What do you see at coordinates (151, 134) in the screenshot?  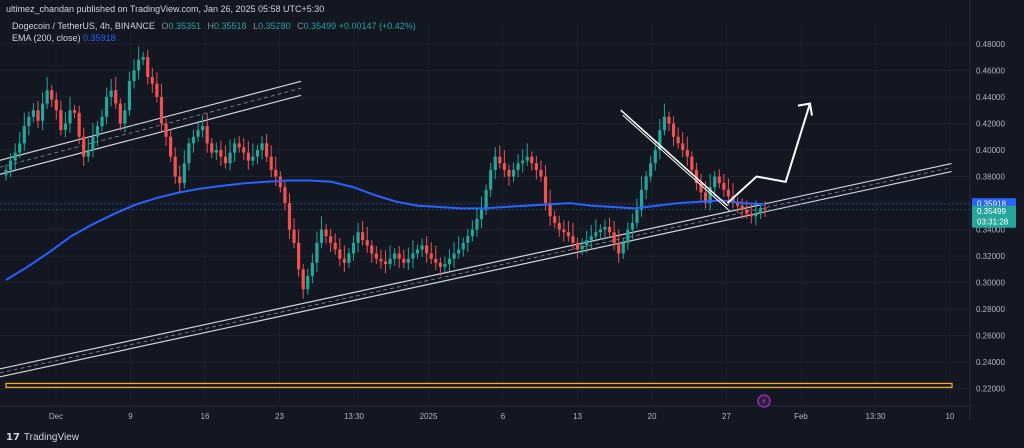 I see `upper-left-channel-lower` at bounding box center [151, 134].